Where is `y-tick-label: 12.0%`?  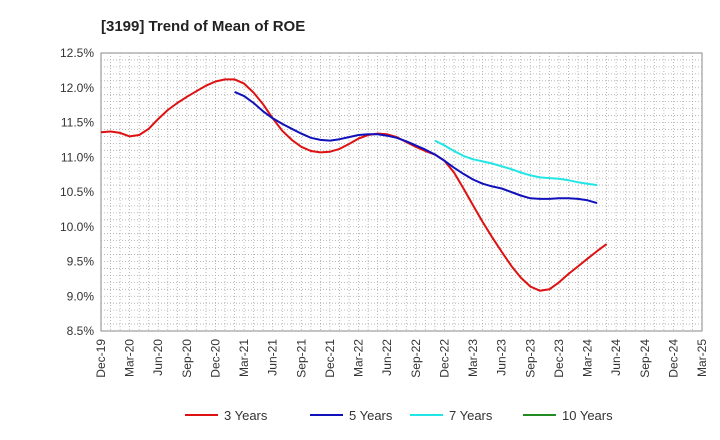
y-tick-label: 12.0% is located at coordinates (77, 88).